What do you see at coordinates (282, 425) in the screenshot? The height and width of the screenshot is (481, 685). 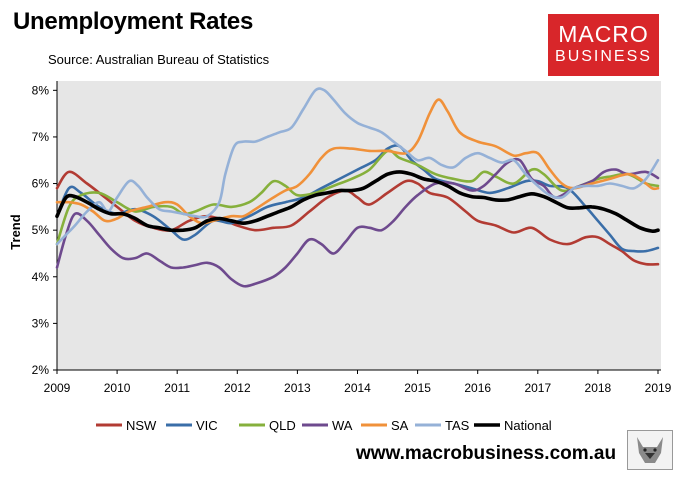 I see `legend-label-qld: QLD` at bounding box center [282, 425].